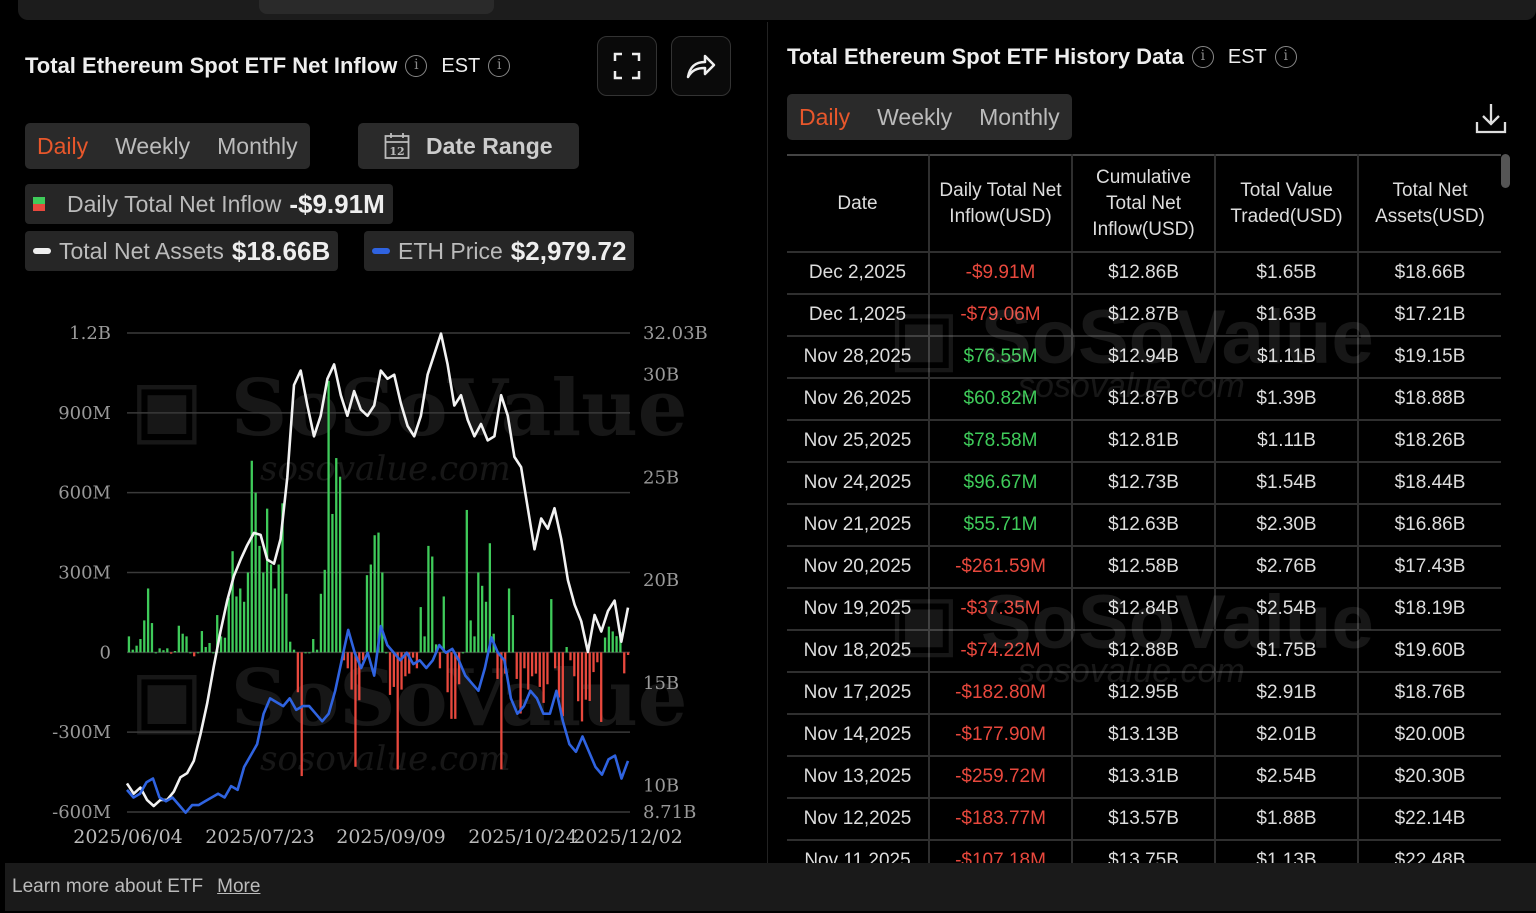 Image resolution: width=1536 pixels, height=913 pixels. I want to click on table-cell: -$79.06M, so click(1001, 315).